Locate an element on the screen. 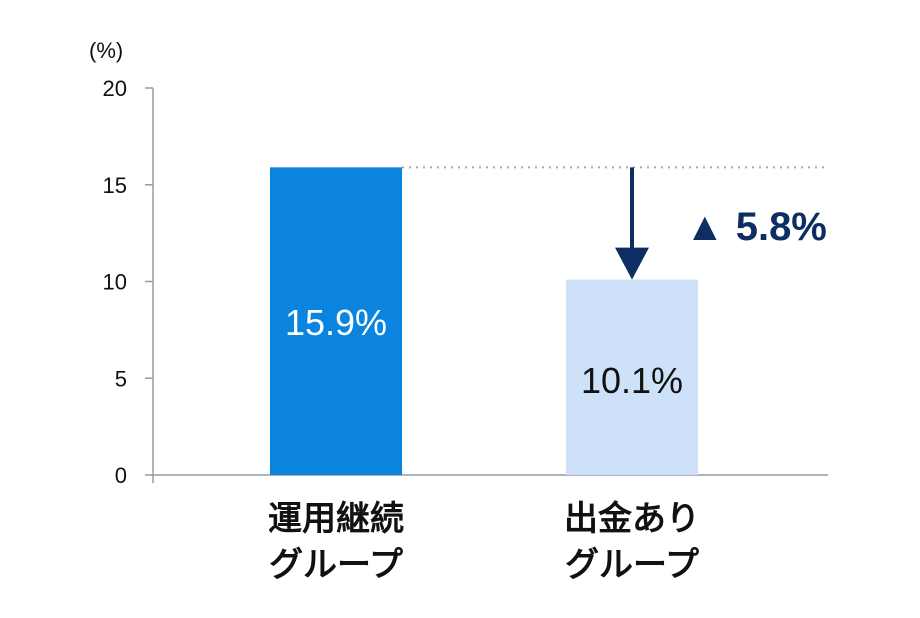 The width and height of the screenshot is (920, 618). y-axis-unit-label: (%) is located at coordinates (106, 50).